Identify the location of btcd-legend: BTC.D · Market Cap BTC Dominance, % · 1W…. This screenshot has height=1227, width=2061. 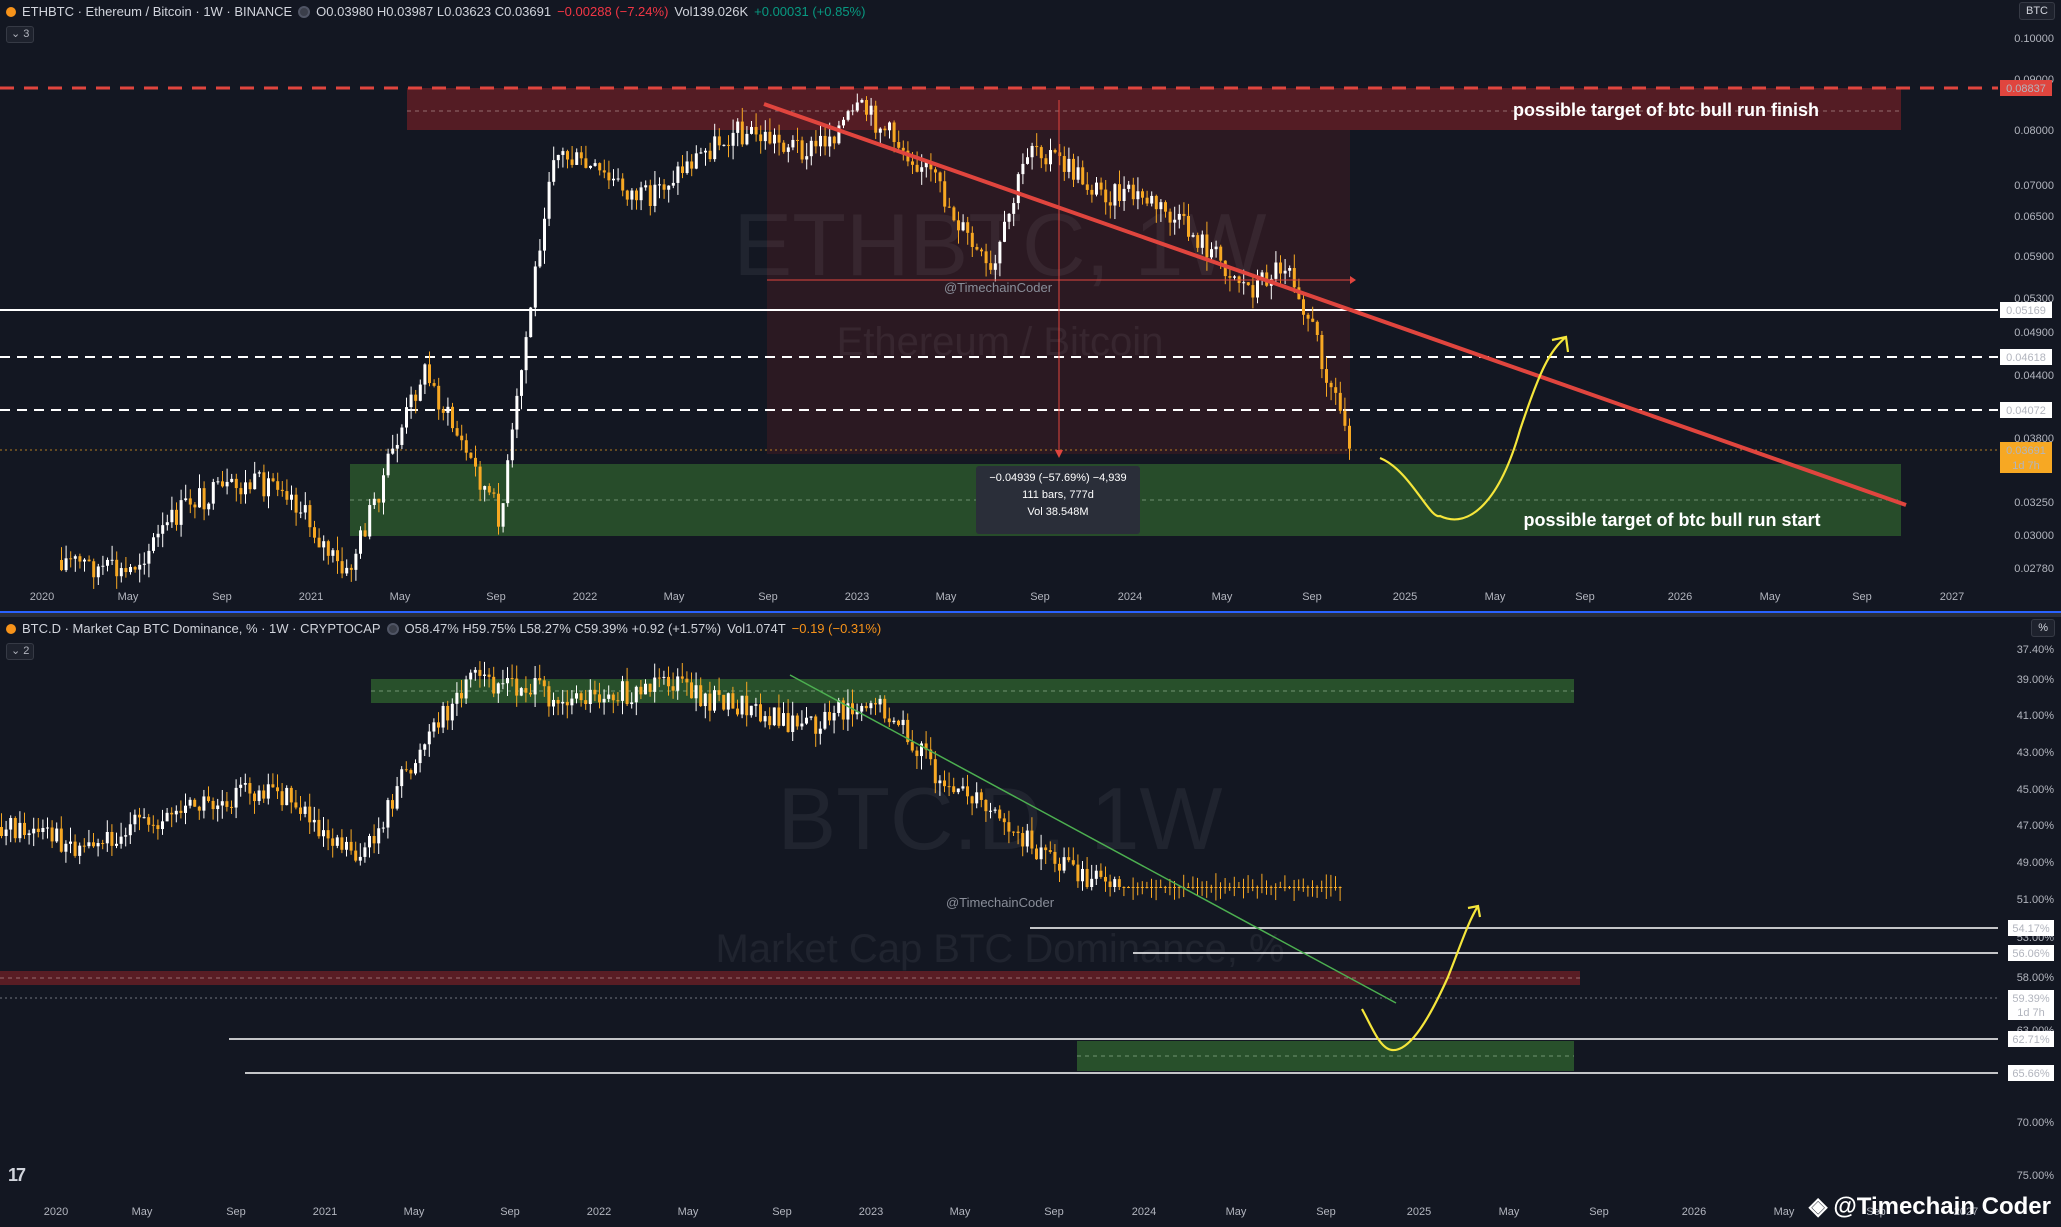
(443, 628).